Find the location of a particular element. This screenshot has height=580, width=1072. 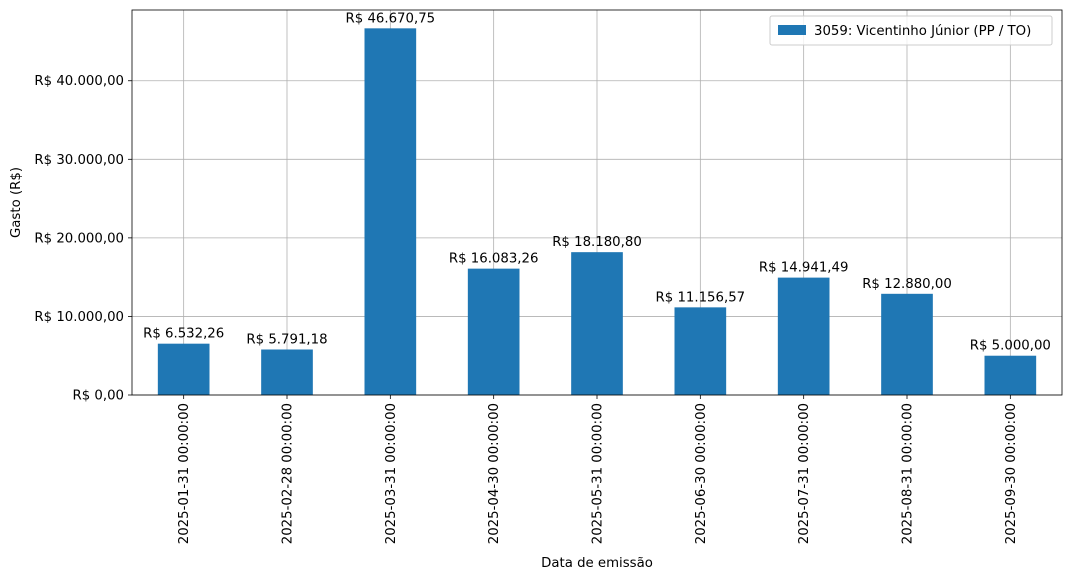

legend-swatch is located at coordinates (792, 30).